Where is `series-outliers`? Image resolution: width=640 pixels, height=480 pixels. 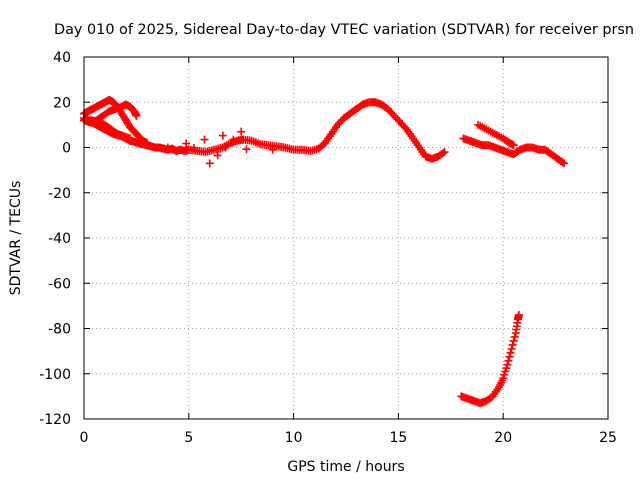
series-outliers is located at coordinates (220, 147).